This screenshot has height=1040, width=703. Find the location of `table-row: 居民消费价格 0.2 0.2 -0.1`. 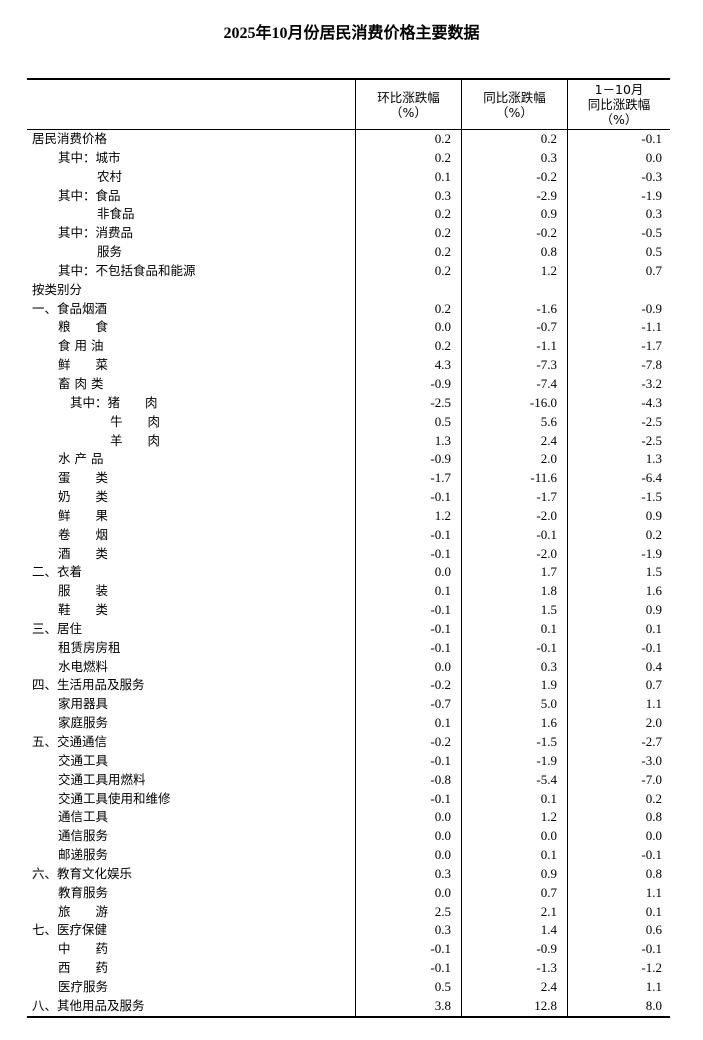

table-row: 居民消费价格 0.2 0.2 -0.1 is located at coordinates (348, 139).